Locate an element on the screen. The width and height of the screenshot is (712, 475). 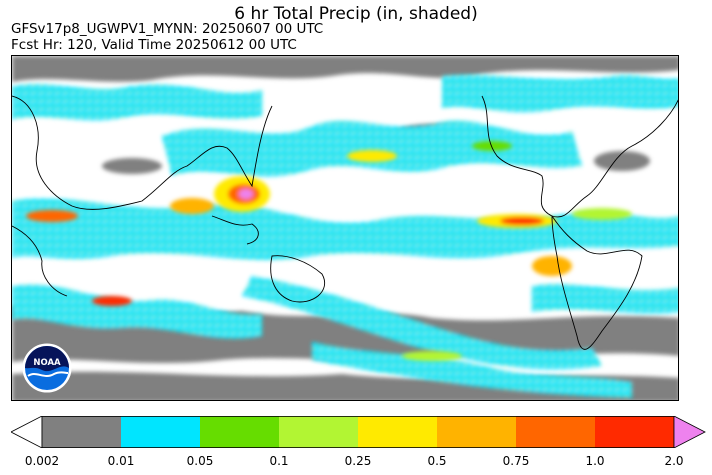
colorbar-tick-label: 2.0 is located at coordinates (674, 461).